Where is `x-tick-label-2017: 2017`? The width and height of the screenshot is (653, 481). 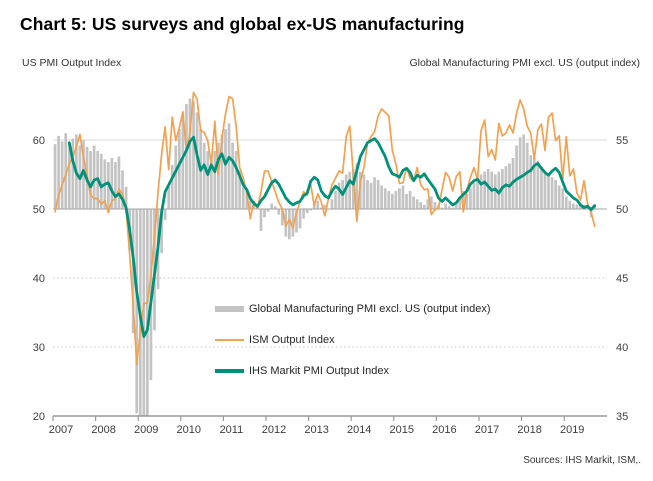 x-tick-label-2017: 2017 is located at coordinates (487, 430).